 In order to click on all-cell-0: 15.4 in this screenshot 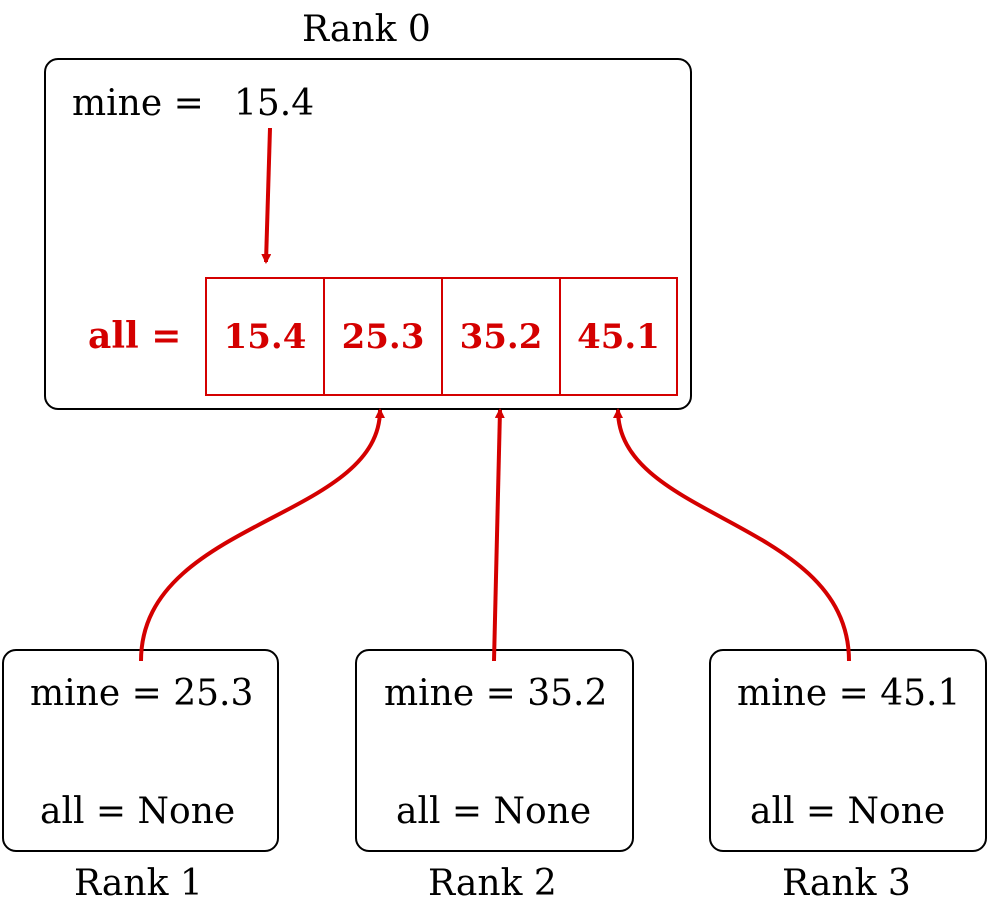, I will do `click(265, 336)`.